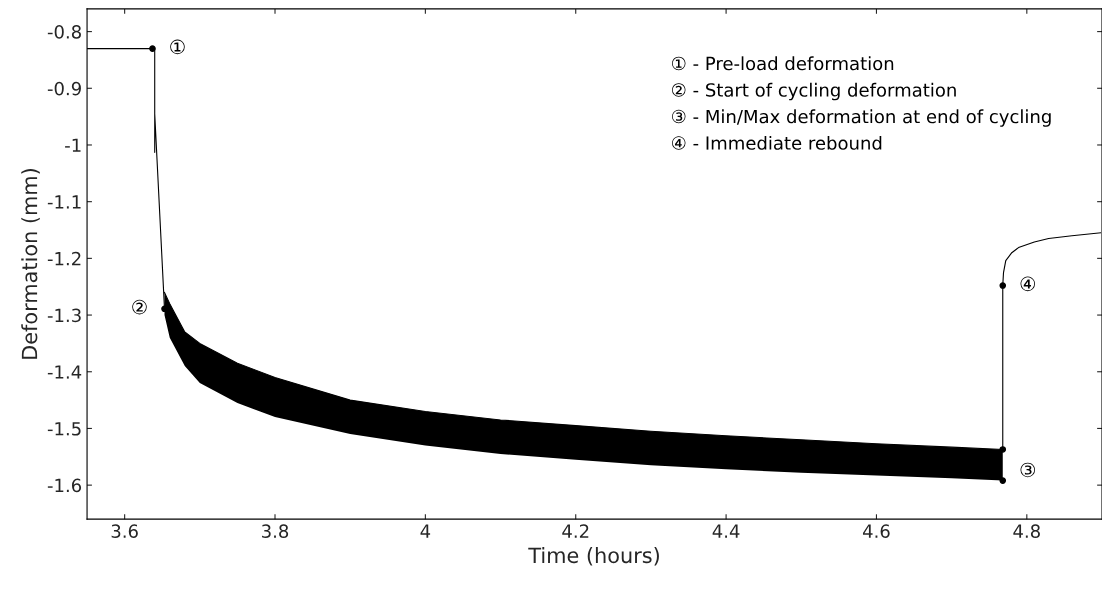 The image size is (1102, 594). I want to click on y-tick-label: -0.8, so click(64, 32).